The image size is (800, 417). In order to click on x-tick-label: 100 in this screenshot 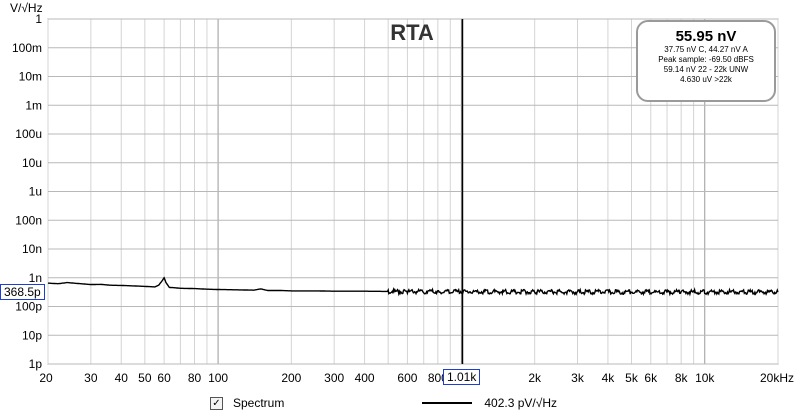, I will do `click(218, 378)`.